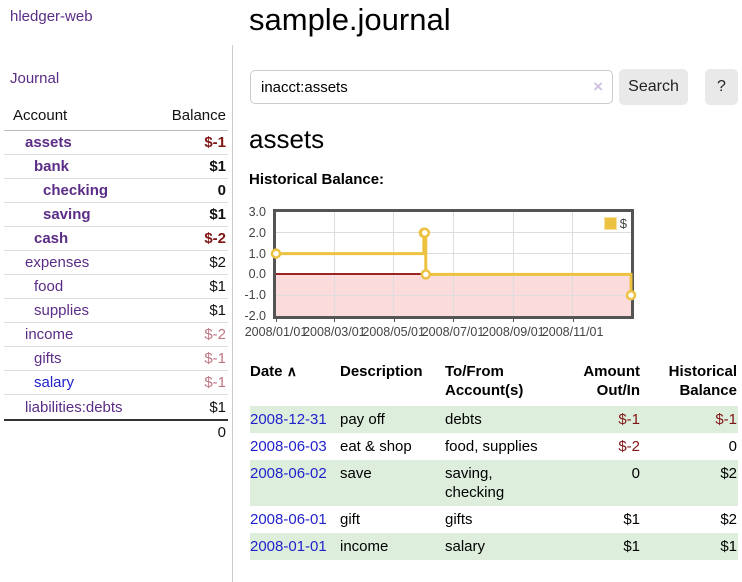 Image resolution: width=742 pixels, height=582 pixels. Describe the element at coordinates (600, 483) in the screenshot. I see `transaction-amount: 0` at that location.